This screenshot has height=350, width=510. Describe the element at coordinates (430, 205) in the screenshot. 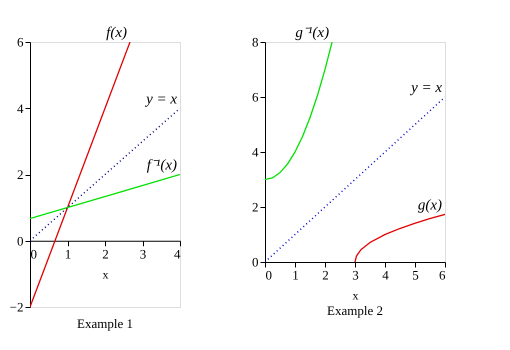

I see `series-label: g(x)` at that location.